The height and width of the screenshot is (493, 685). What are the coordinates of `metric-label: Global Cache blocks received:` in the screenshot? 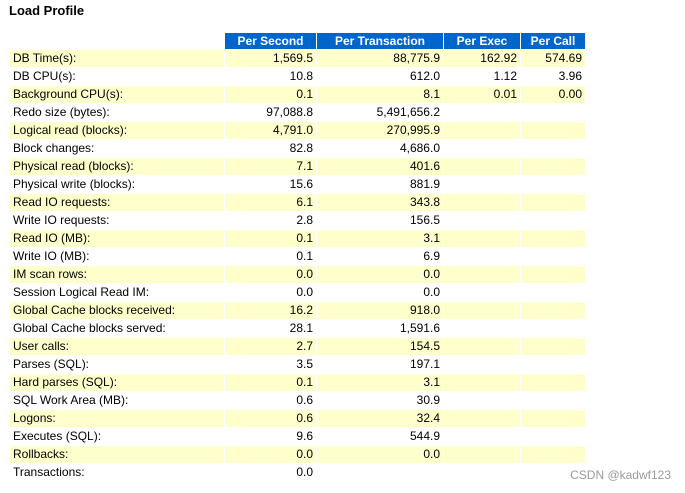 It's located at (117, 310).